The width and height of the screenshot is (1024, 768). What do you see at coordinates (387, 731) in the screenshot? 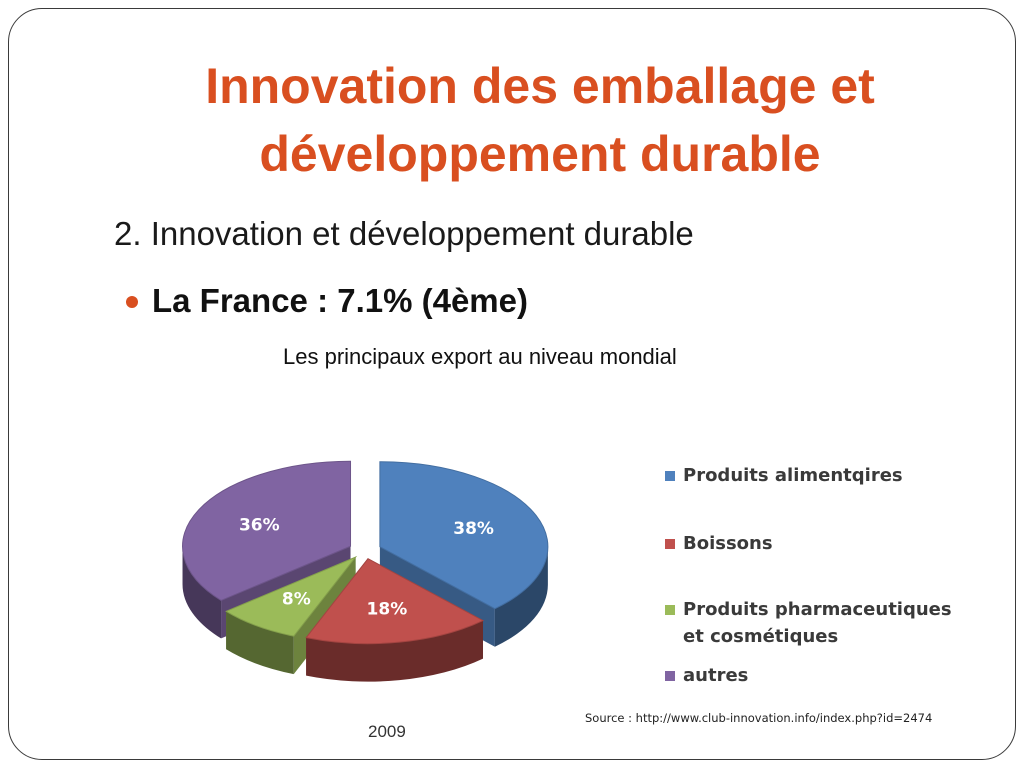
I see `chart-year: 2009` at bounding box center [387, 731].